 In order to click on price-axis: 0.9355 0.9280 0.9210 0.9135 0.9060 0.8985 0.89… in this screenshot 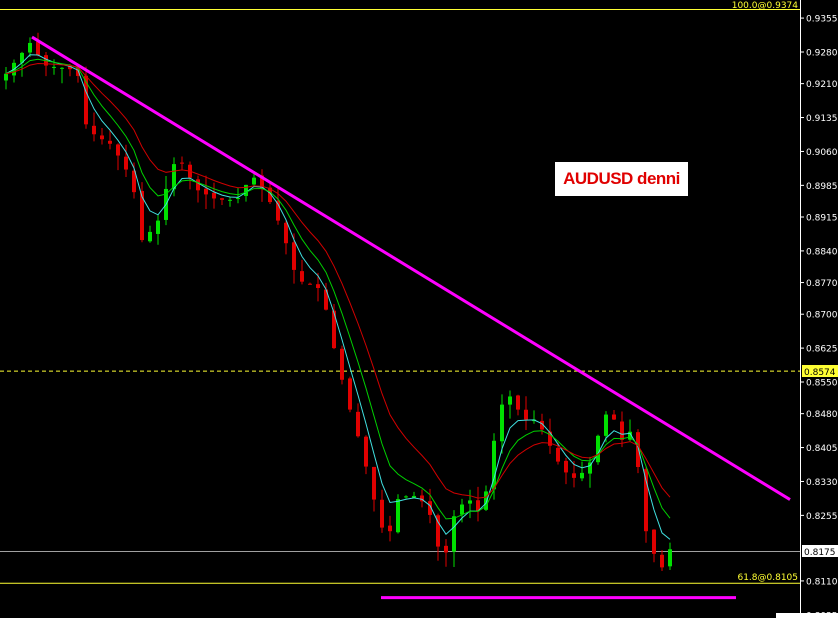, I will do `click(819, 316)`.